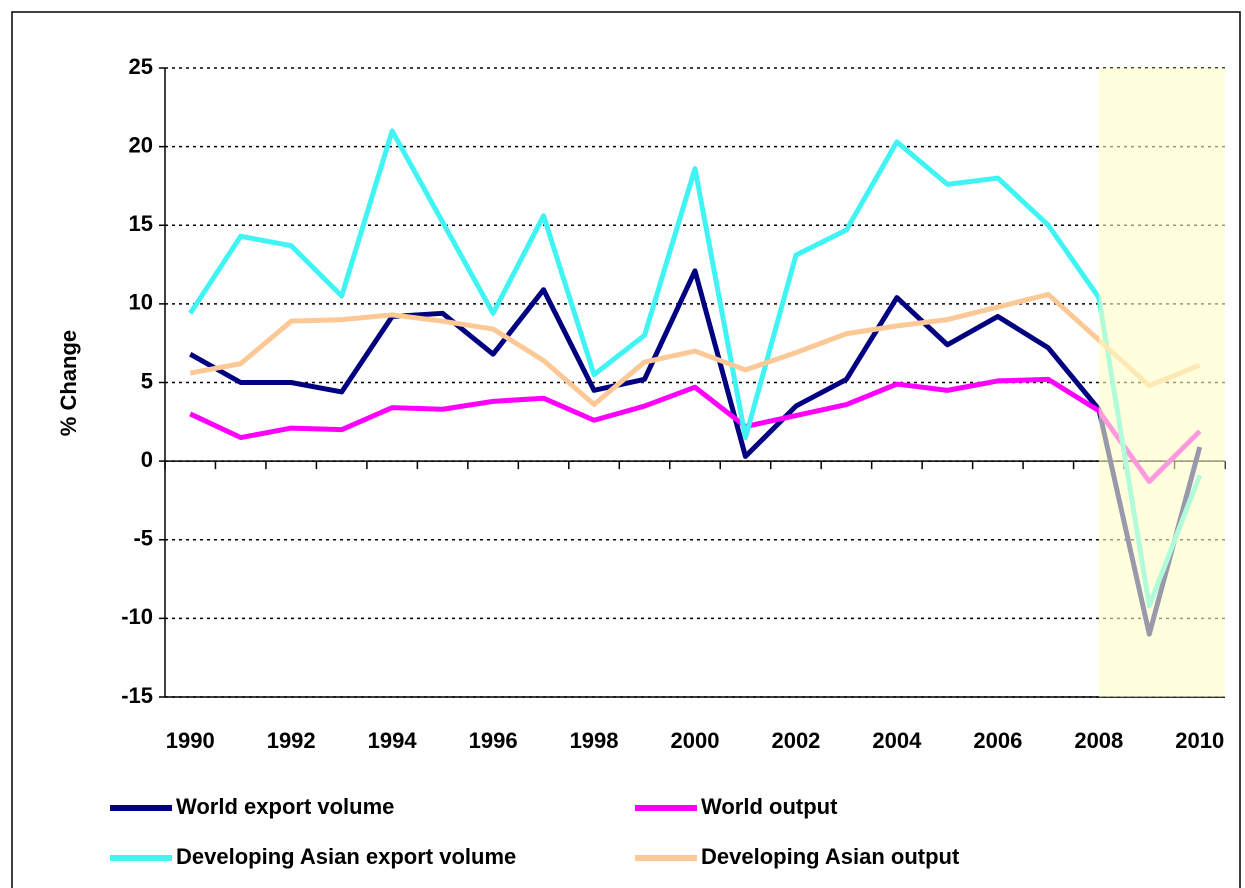 Image resolution: width=1245 pixels, height=888 pixels. I want to click on y-tick-label: -5, so click(143, 538).